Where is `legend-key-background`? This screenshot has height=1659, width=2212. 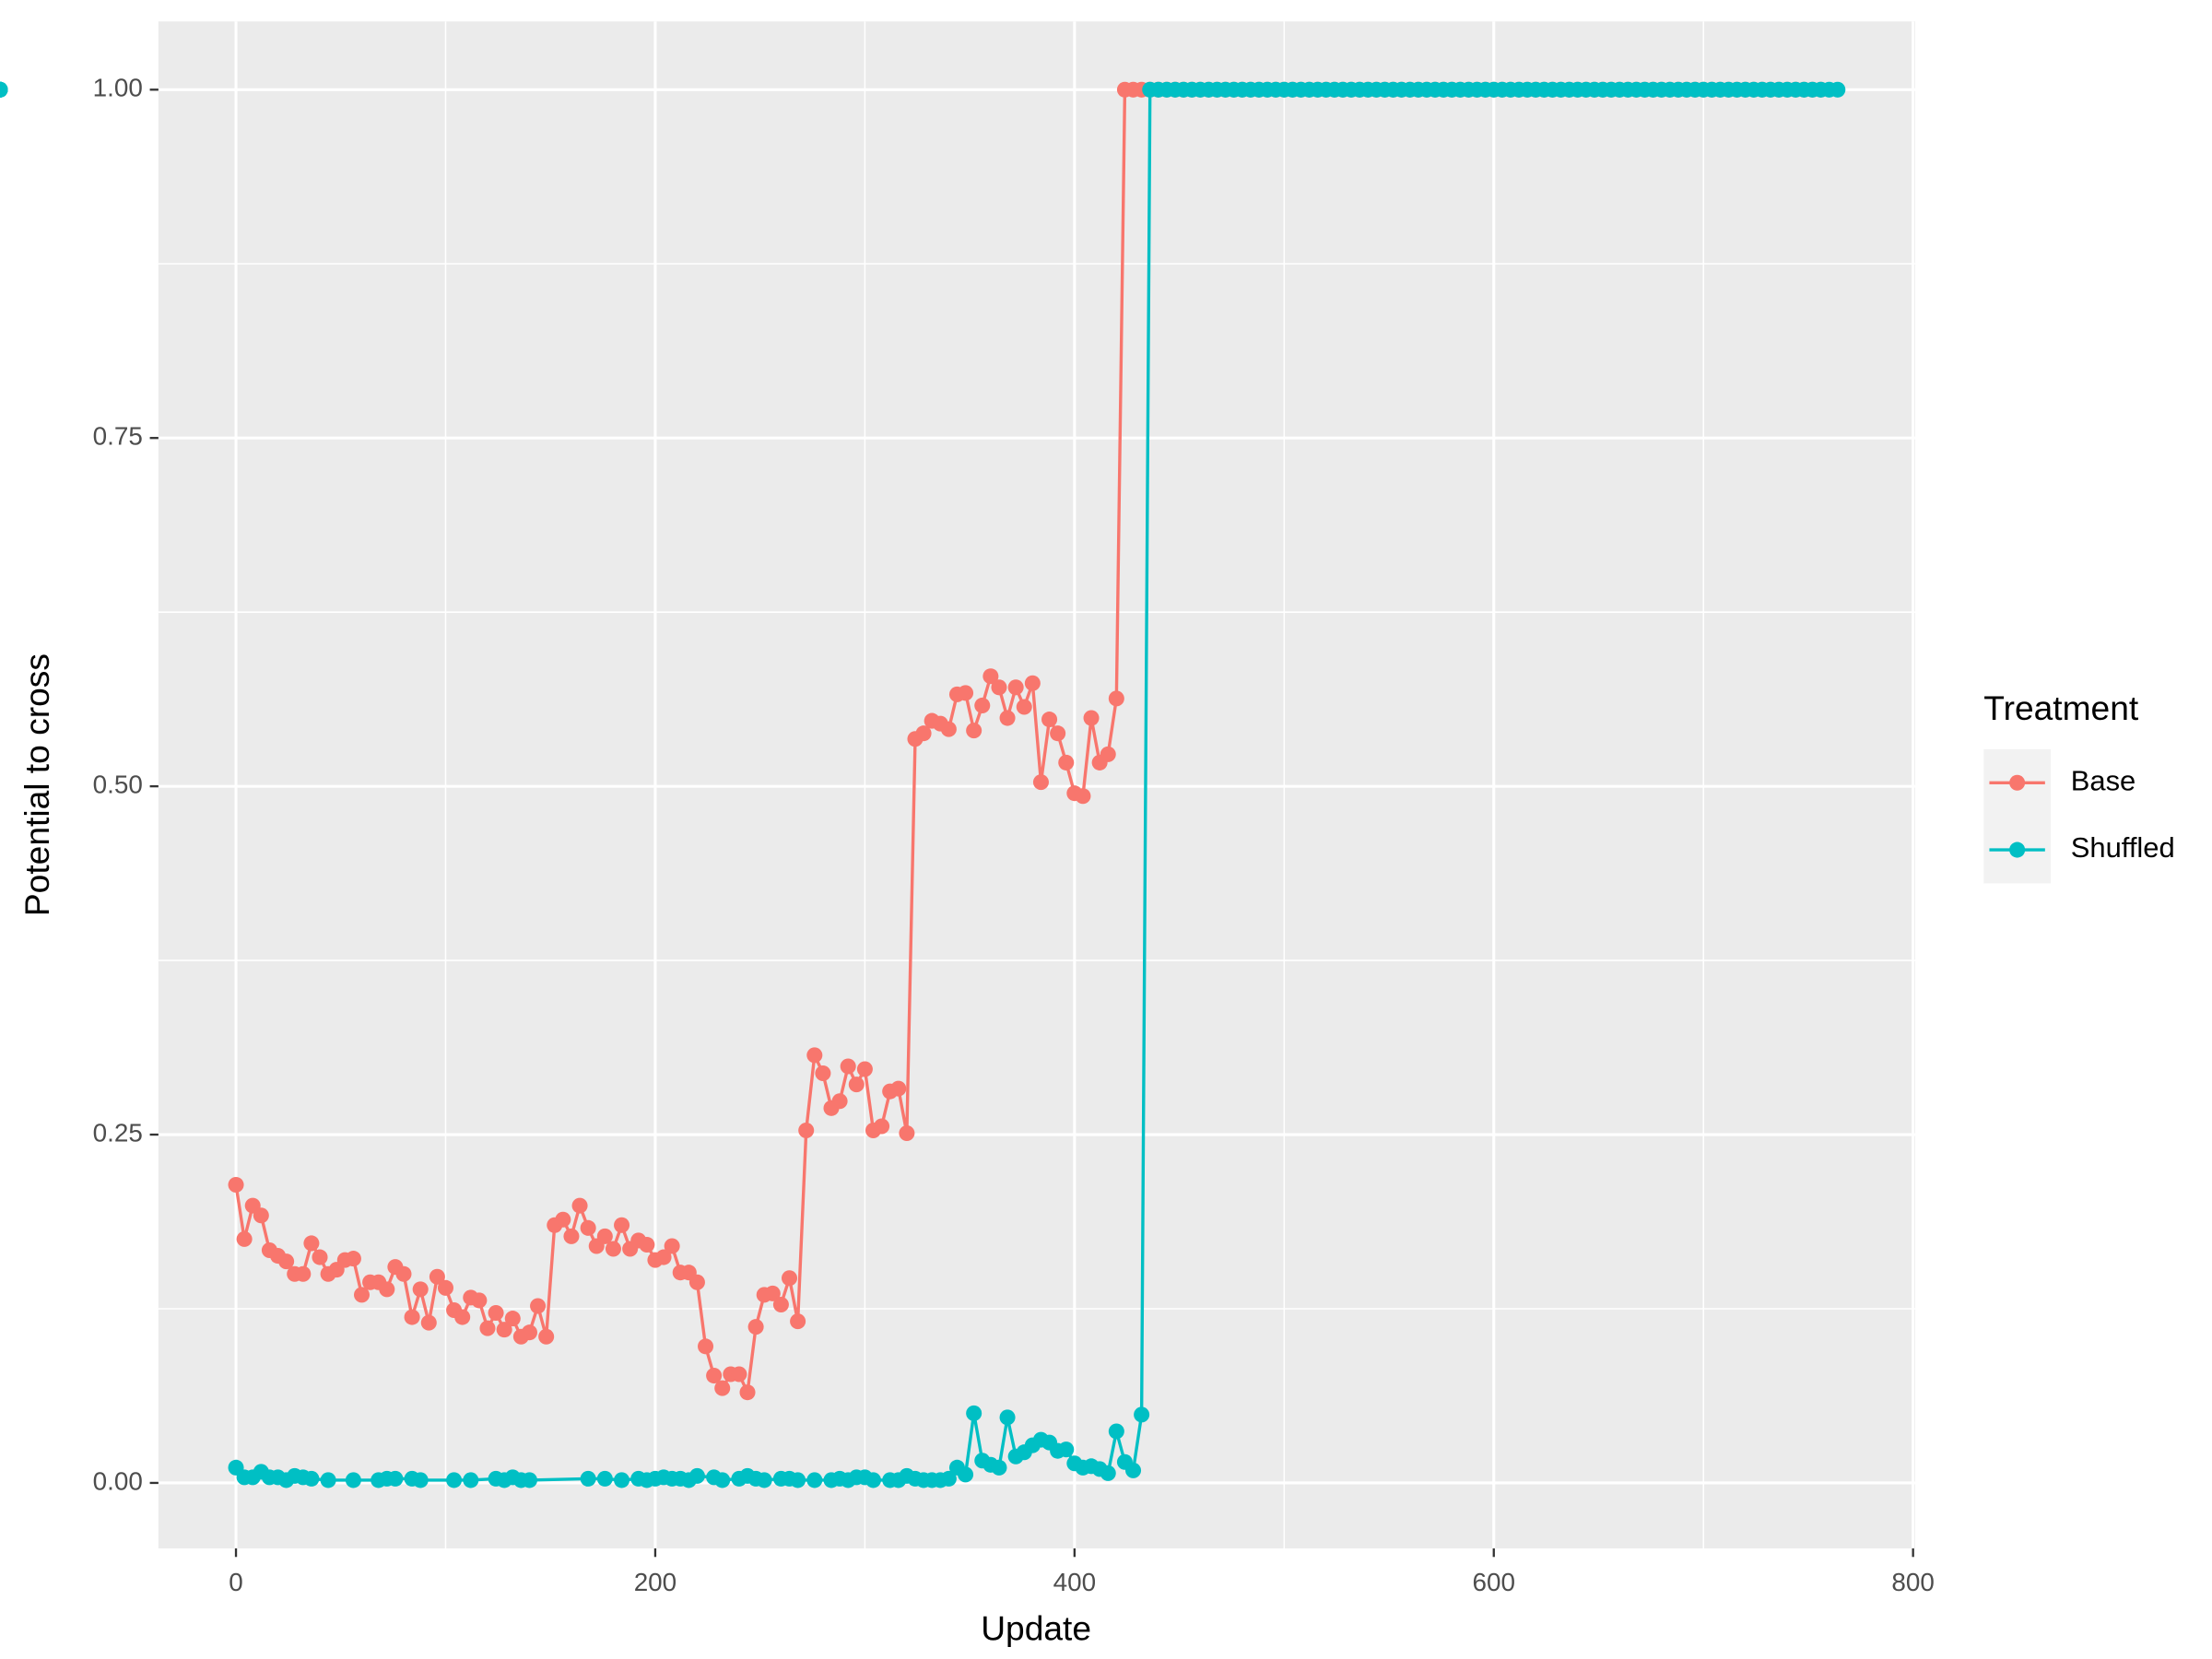 legend-key-background is located at coordinates (2017, 816).